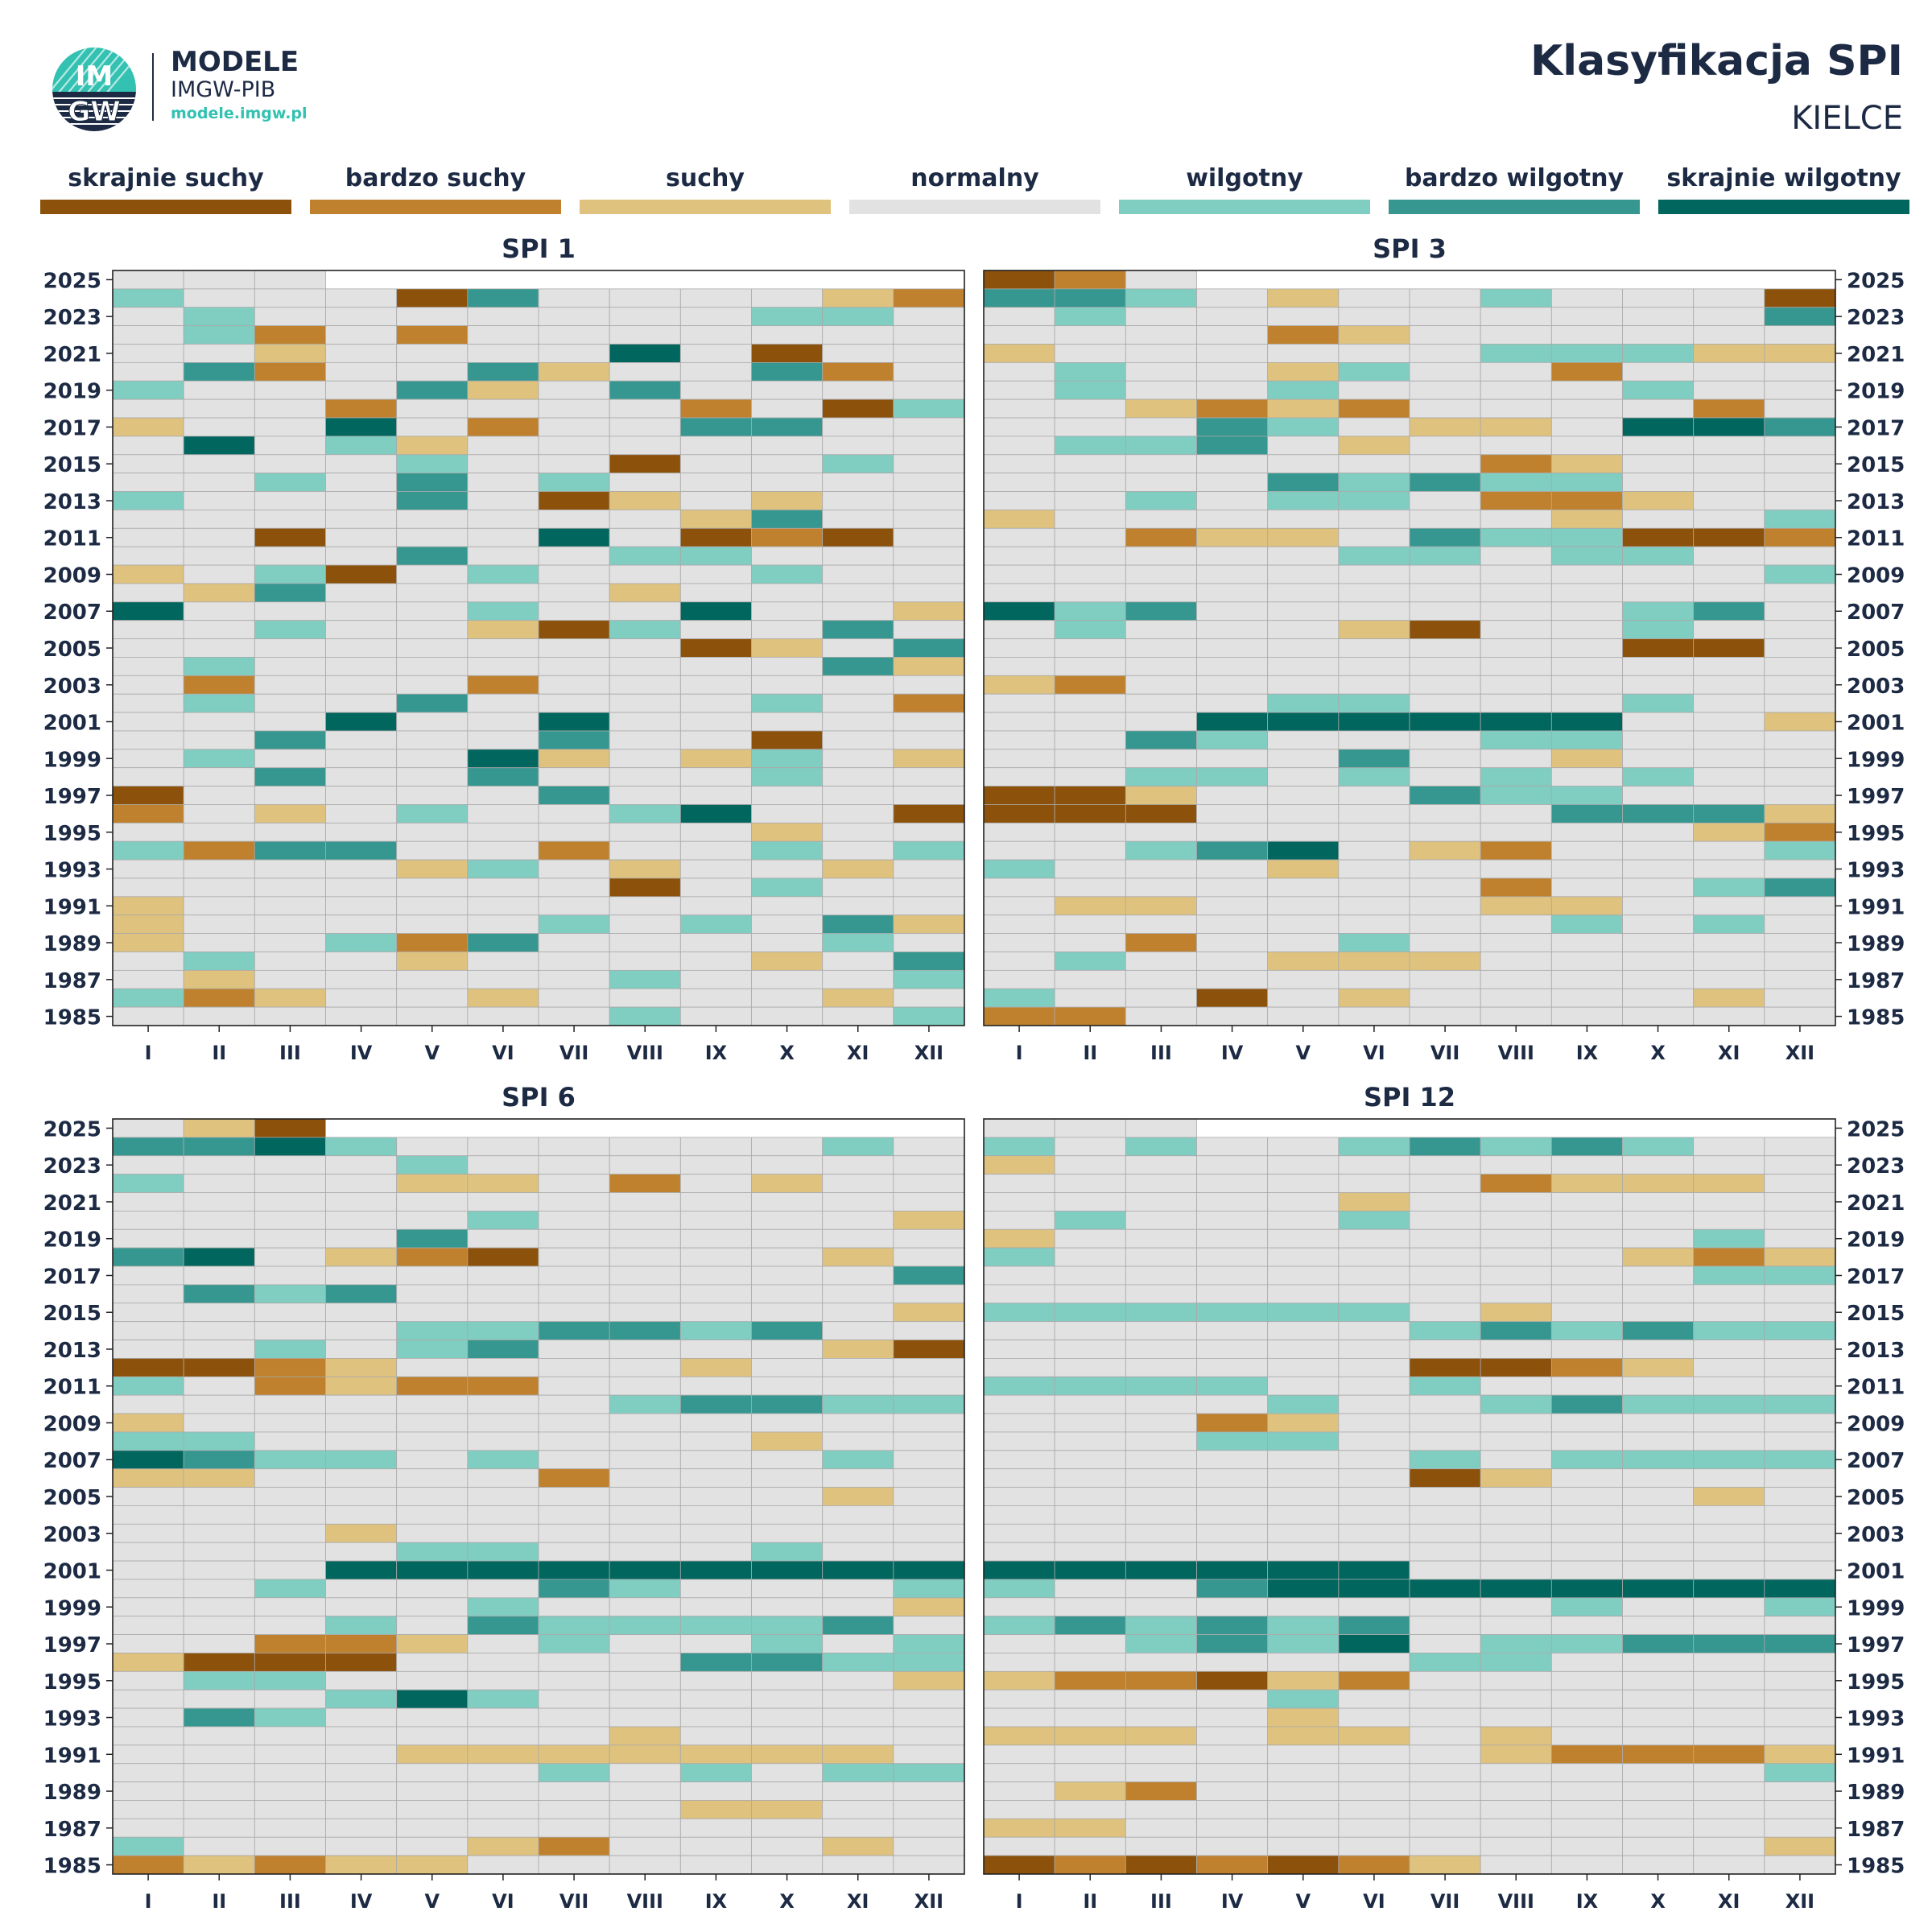  What do you see at coordinates (1876, 797) in the screenshot?
I see `y-tick-label: 1997` at bounding box center [1876, 797].